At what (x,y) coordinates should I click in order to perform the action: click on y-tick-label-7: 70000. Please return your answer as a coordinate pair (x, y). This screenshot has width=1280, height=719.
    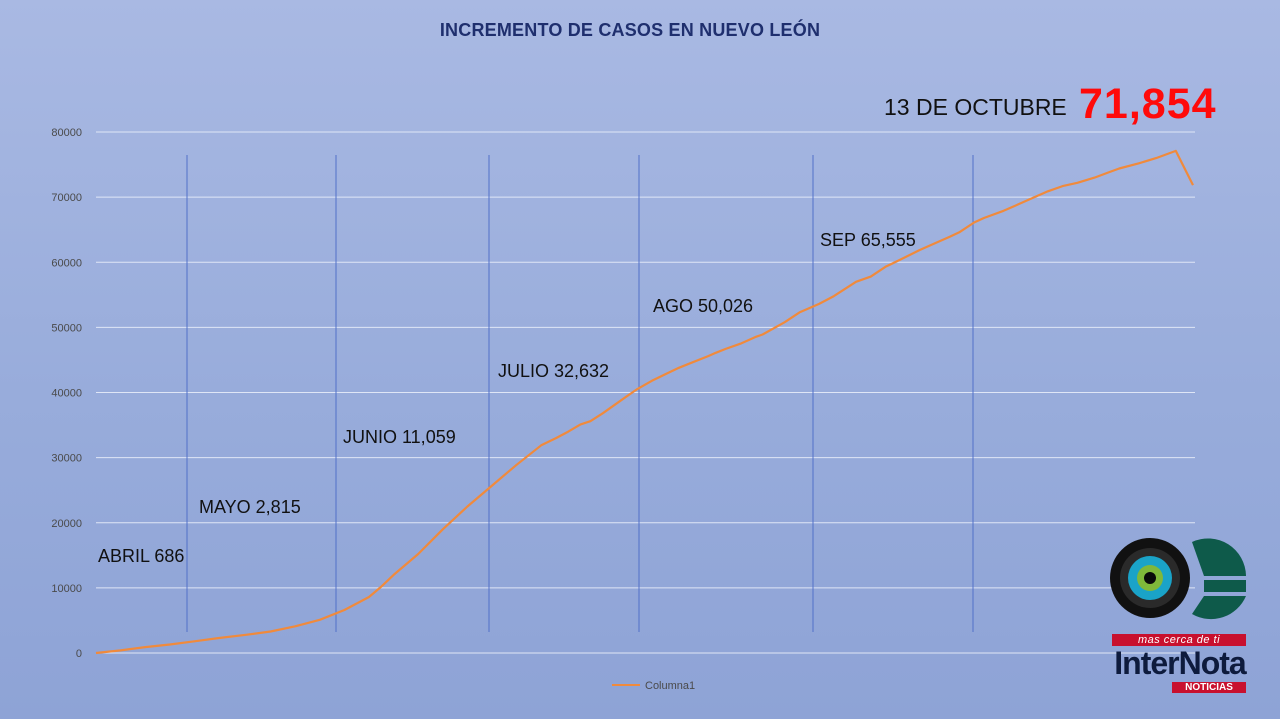
    Looking at the image, I should click on (66, 198).